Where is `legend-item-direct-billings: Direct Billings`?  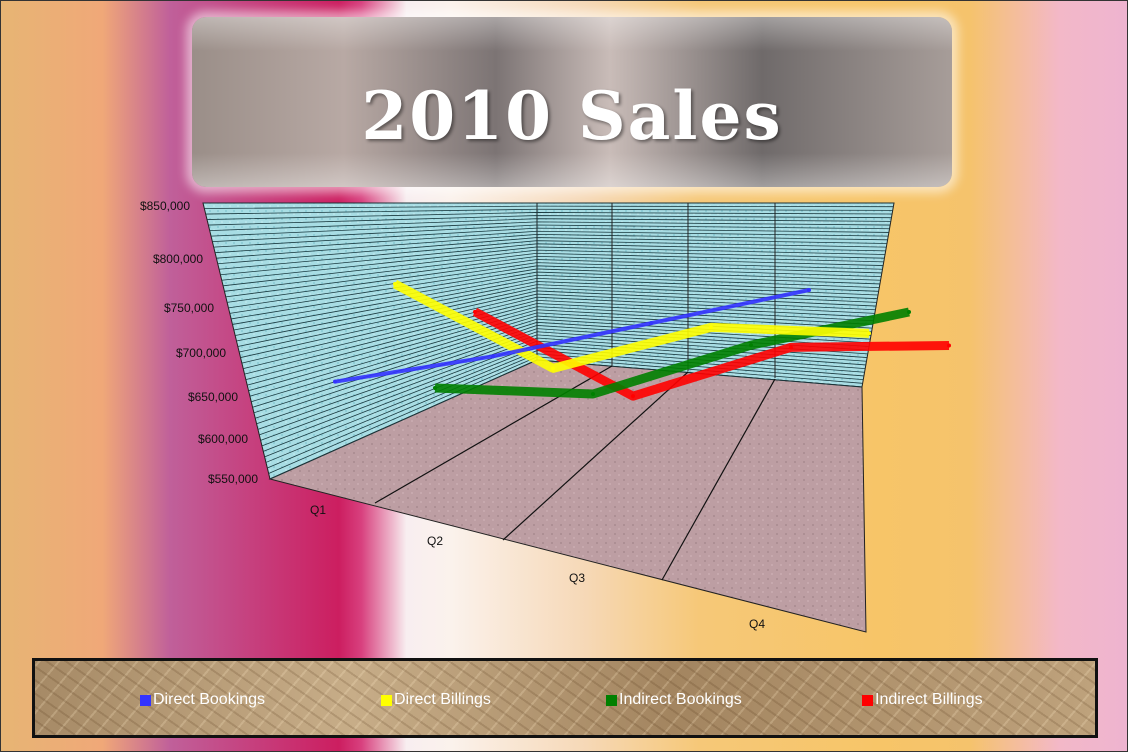 legend-item-direct-billings: Direct Billings is located at coordinates (436, 700).